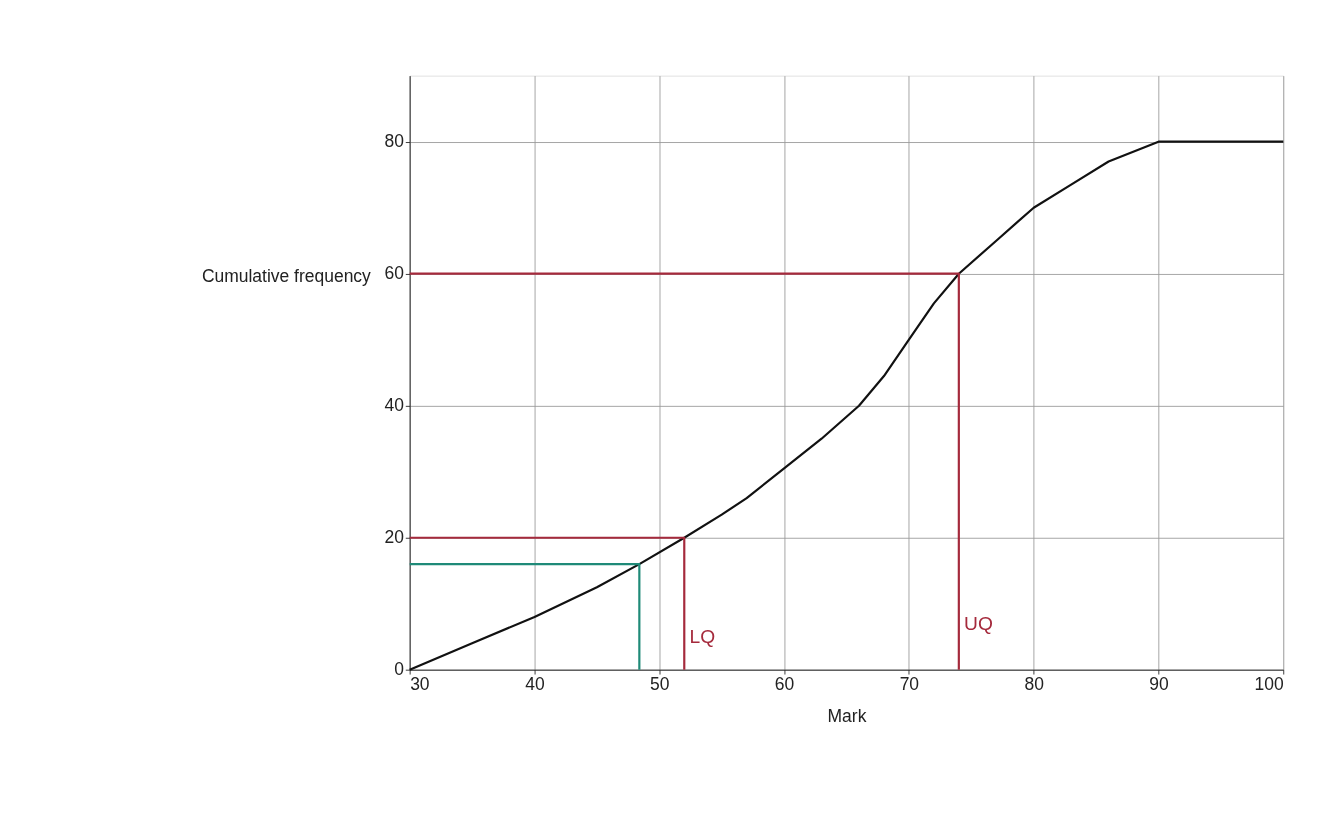  What do you see at coordinates (847, 715) in the screenshot?
I see `x-axis-title: Mark` at bounding box center [847, 715].